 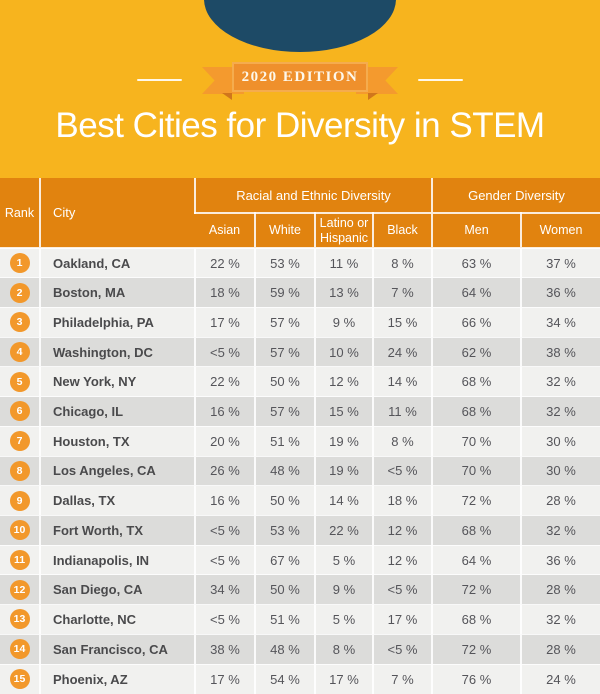 I want to click on white-value-cell: 59 %, so click(x=284, y=292).